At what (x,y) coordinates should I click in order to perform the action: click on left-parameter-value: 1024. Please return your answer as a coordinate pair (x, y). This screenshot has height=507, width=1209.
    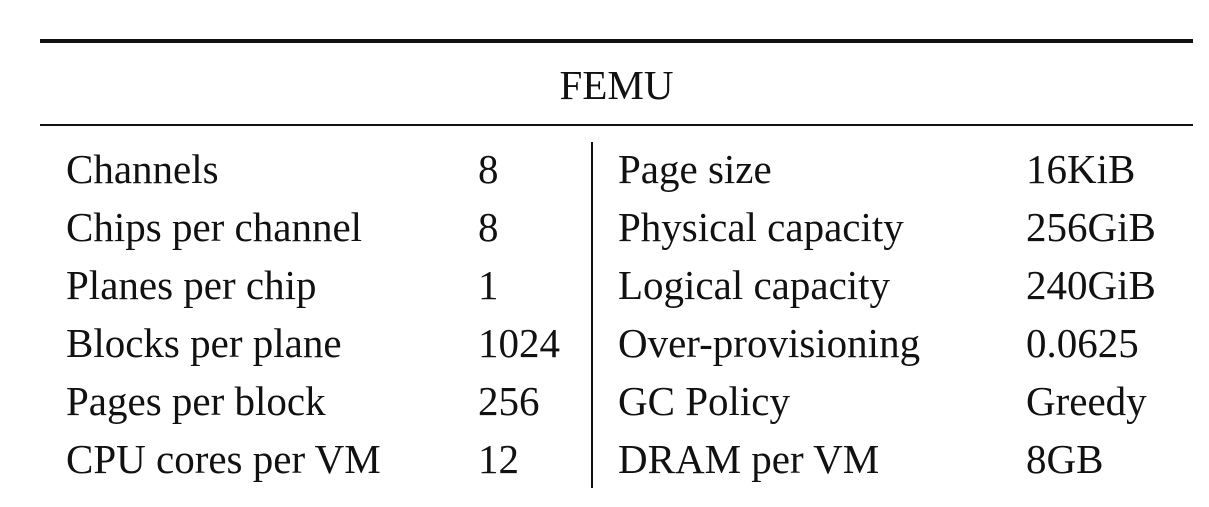
    Looking at the image, I should click on (519, 343).